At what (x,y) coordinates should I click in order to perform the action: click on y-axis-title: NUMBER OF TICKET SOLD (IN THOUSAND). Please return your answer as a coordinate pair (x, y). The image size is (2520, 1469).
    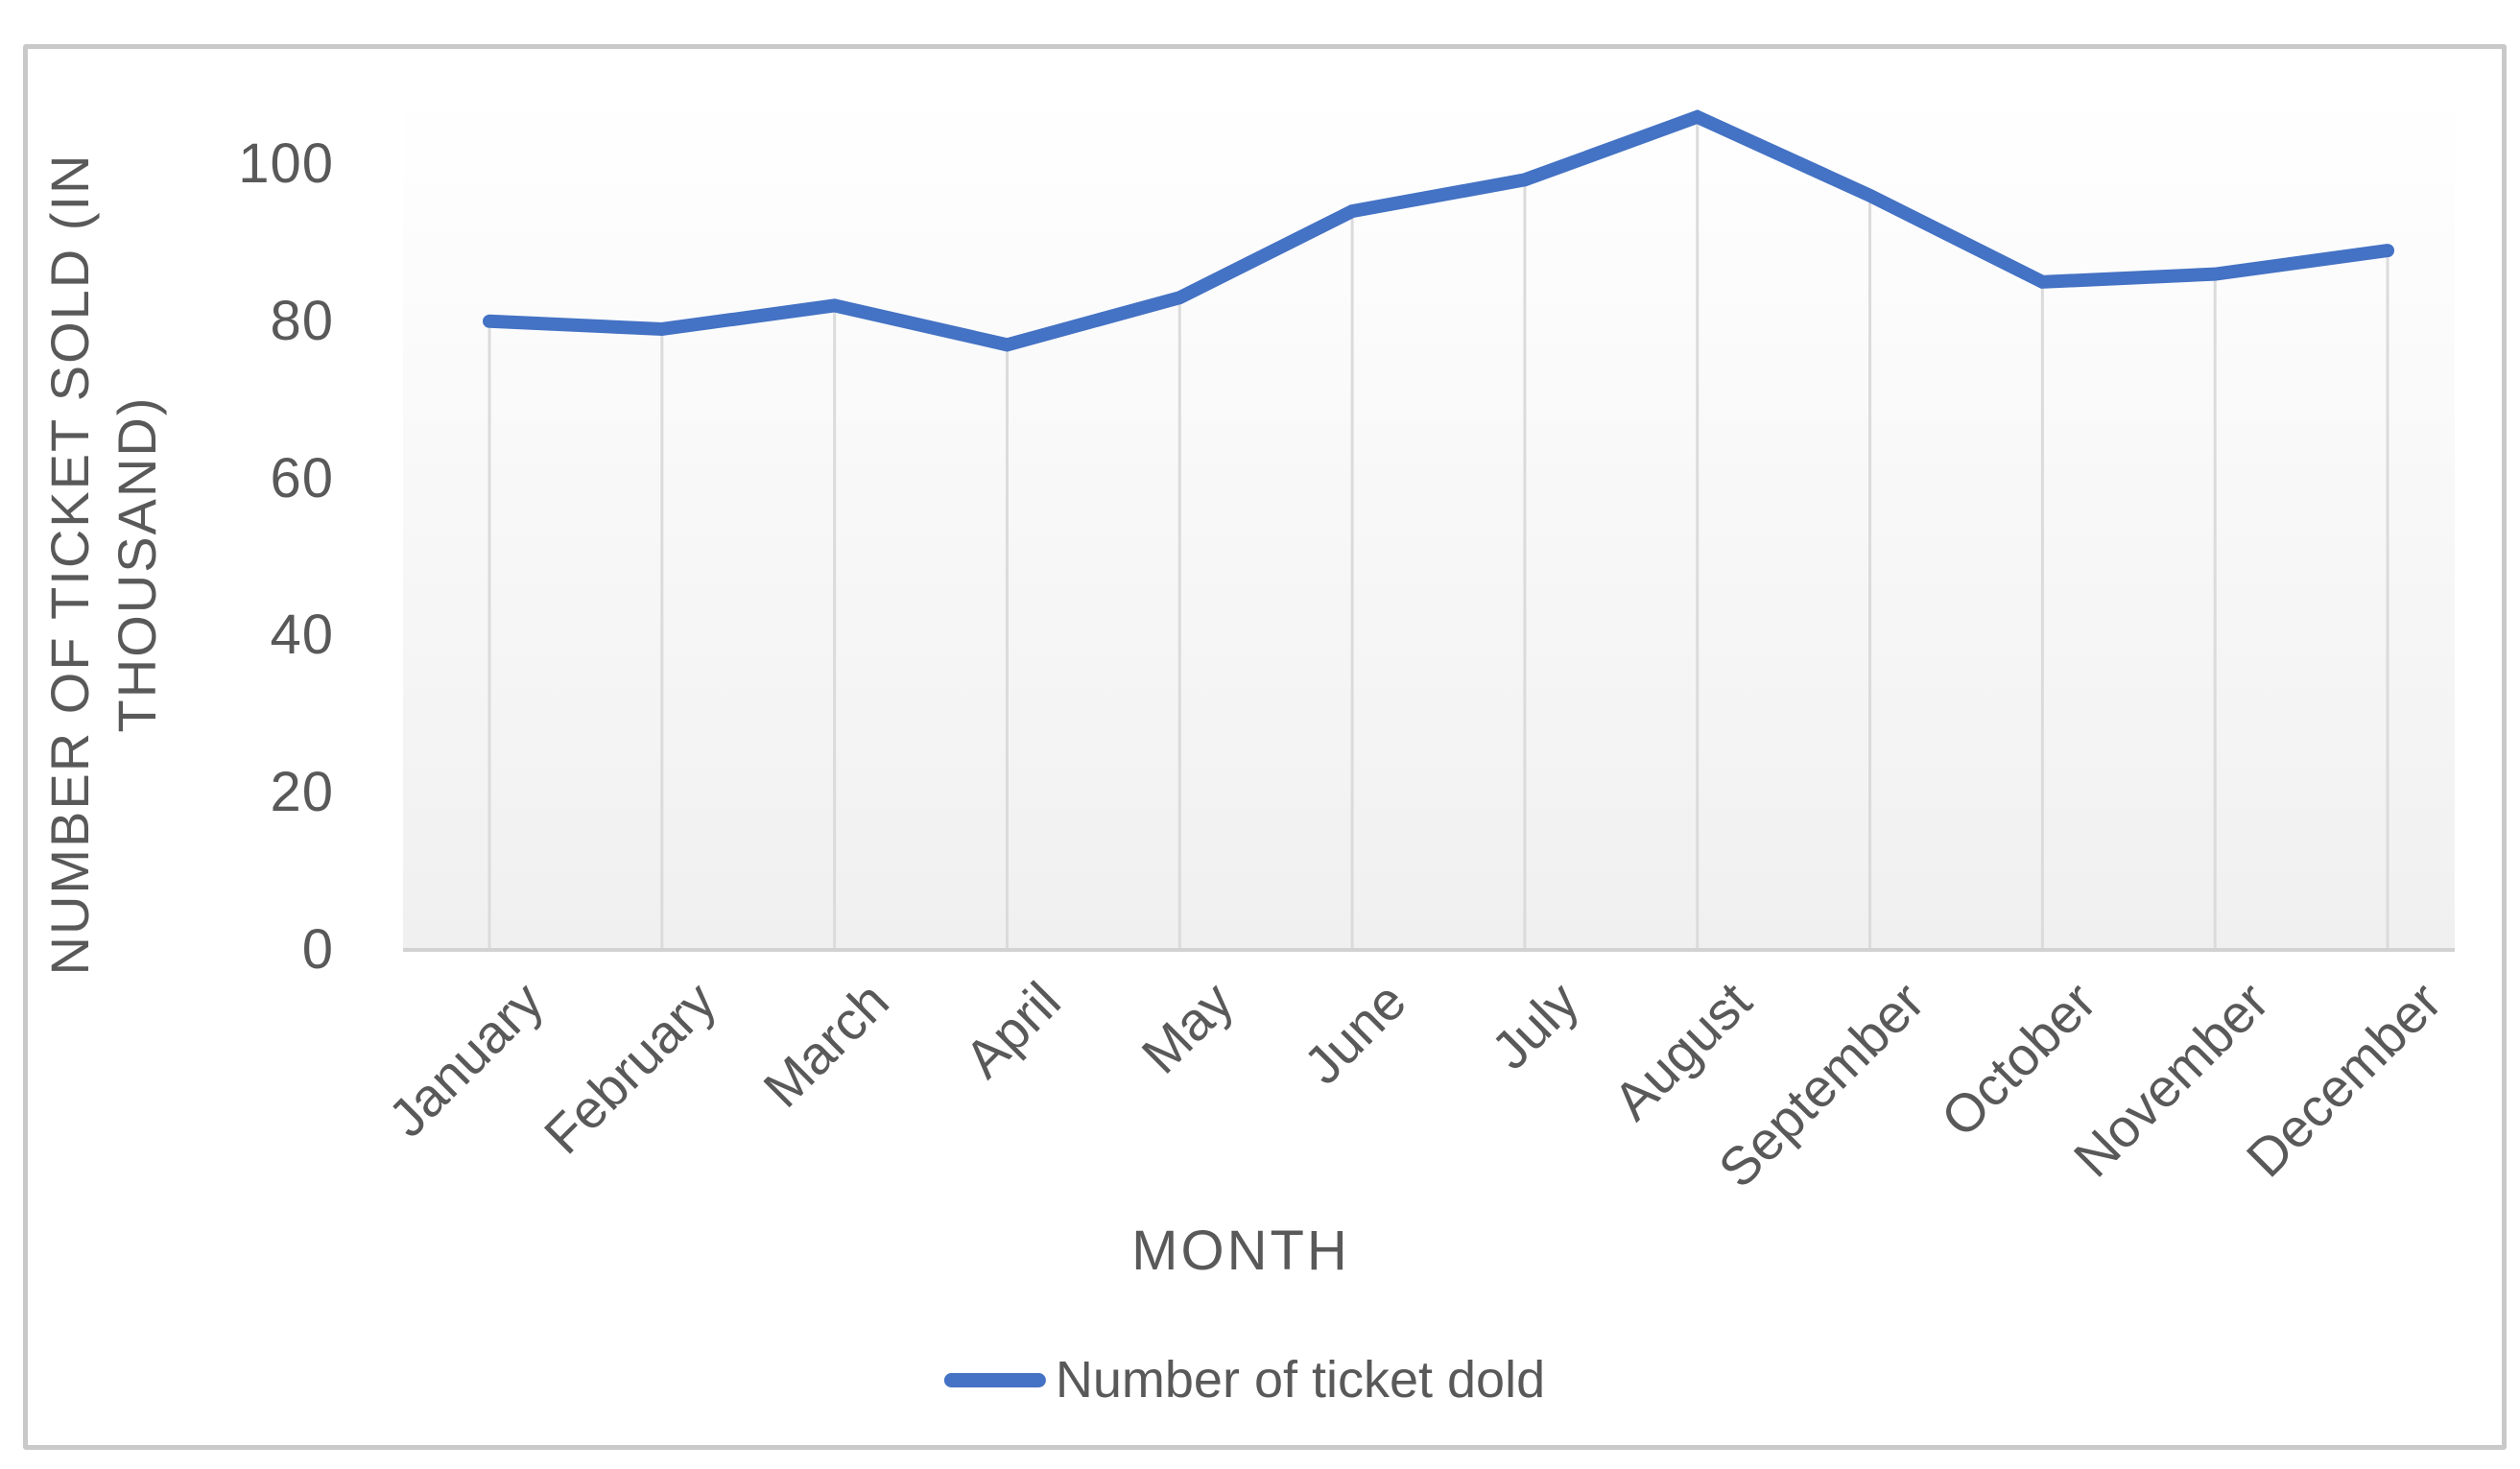
    Looking at the image, I should click on (104, 565).